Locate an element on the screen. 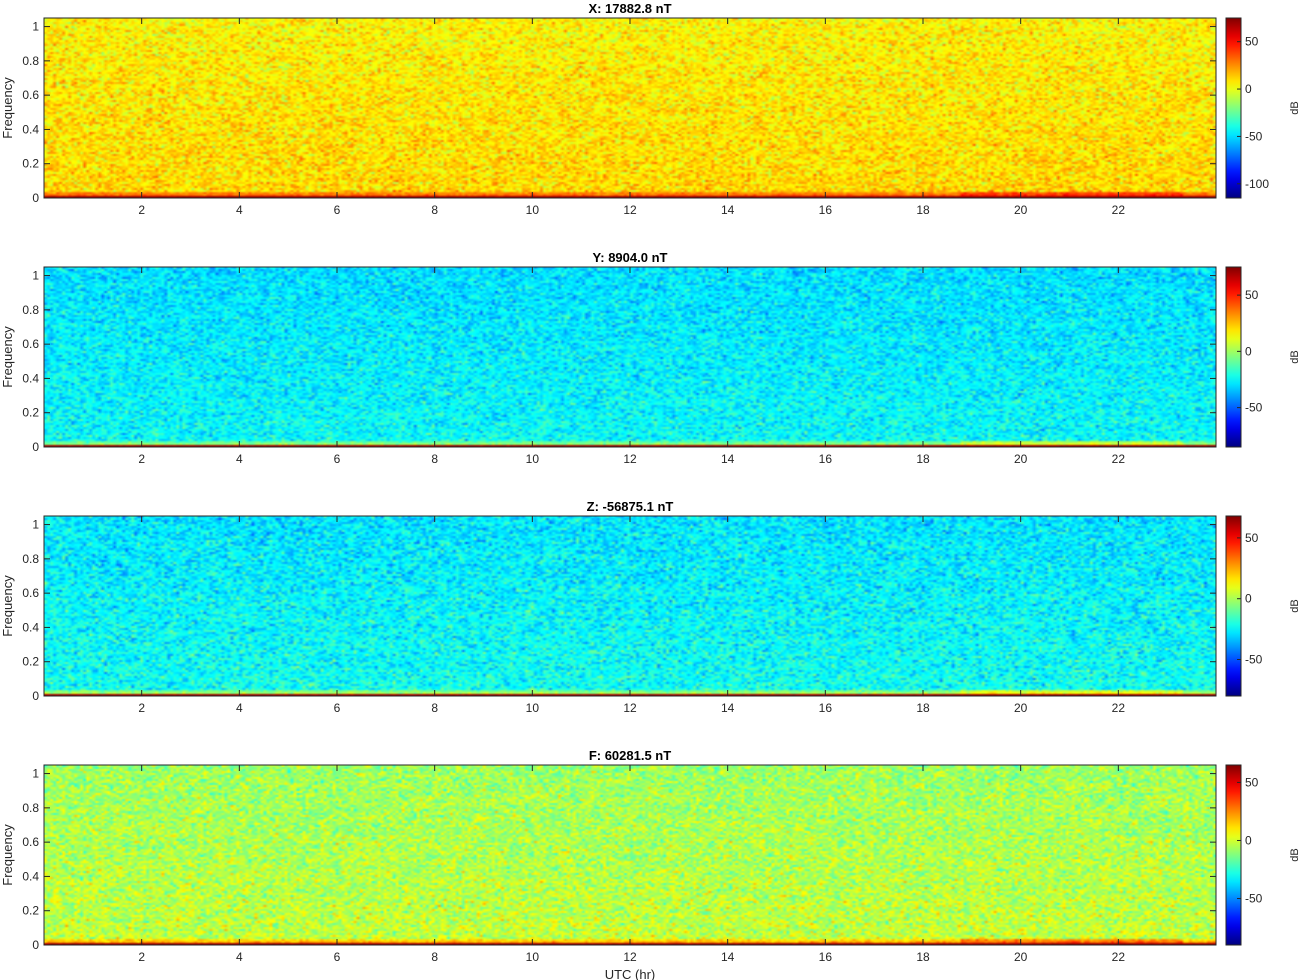 Image resolution: width=1305 pixels, height=980 pixels. panel-title: F: 60281.5 nT is located at coordinates (630, 755).